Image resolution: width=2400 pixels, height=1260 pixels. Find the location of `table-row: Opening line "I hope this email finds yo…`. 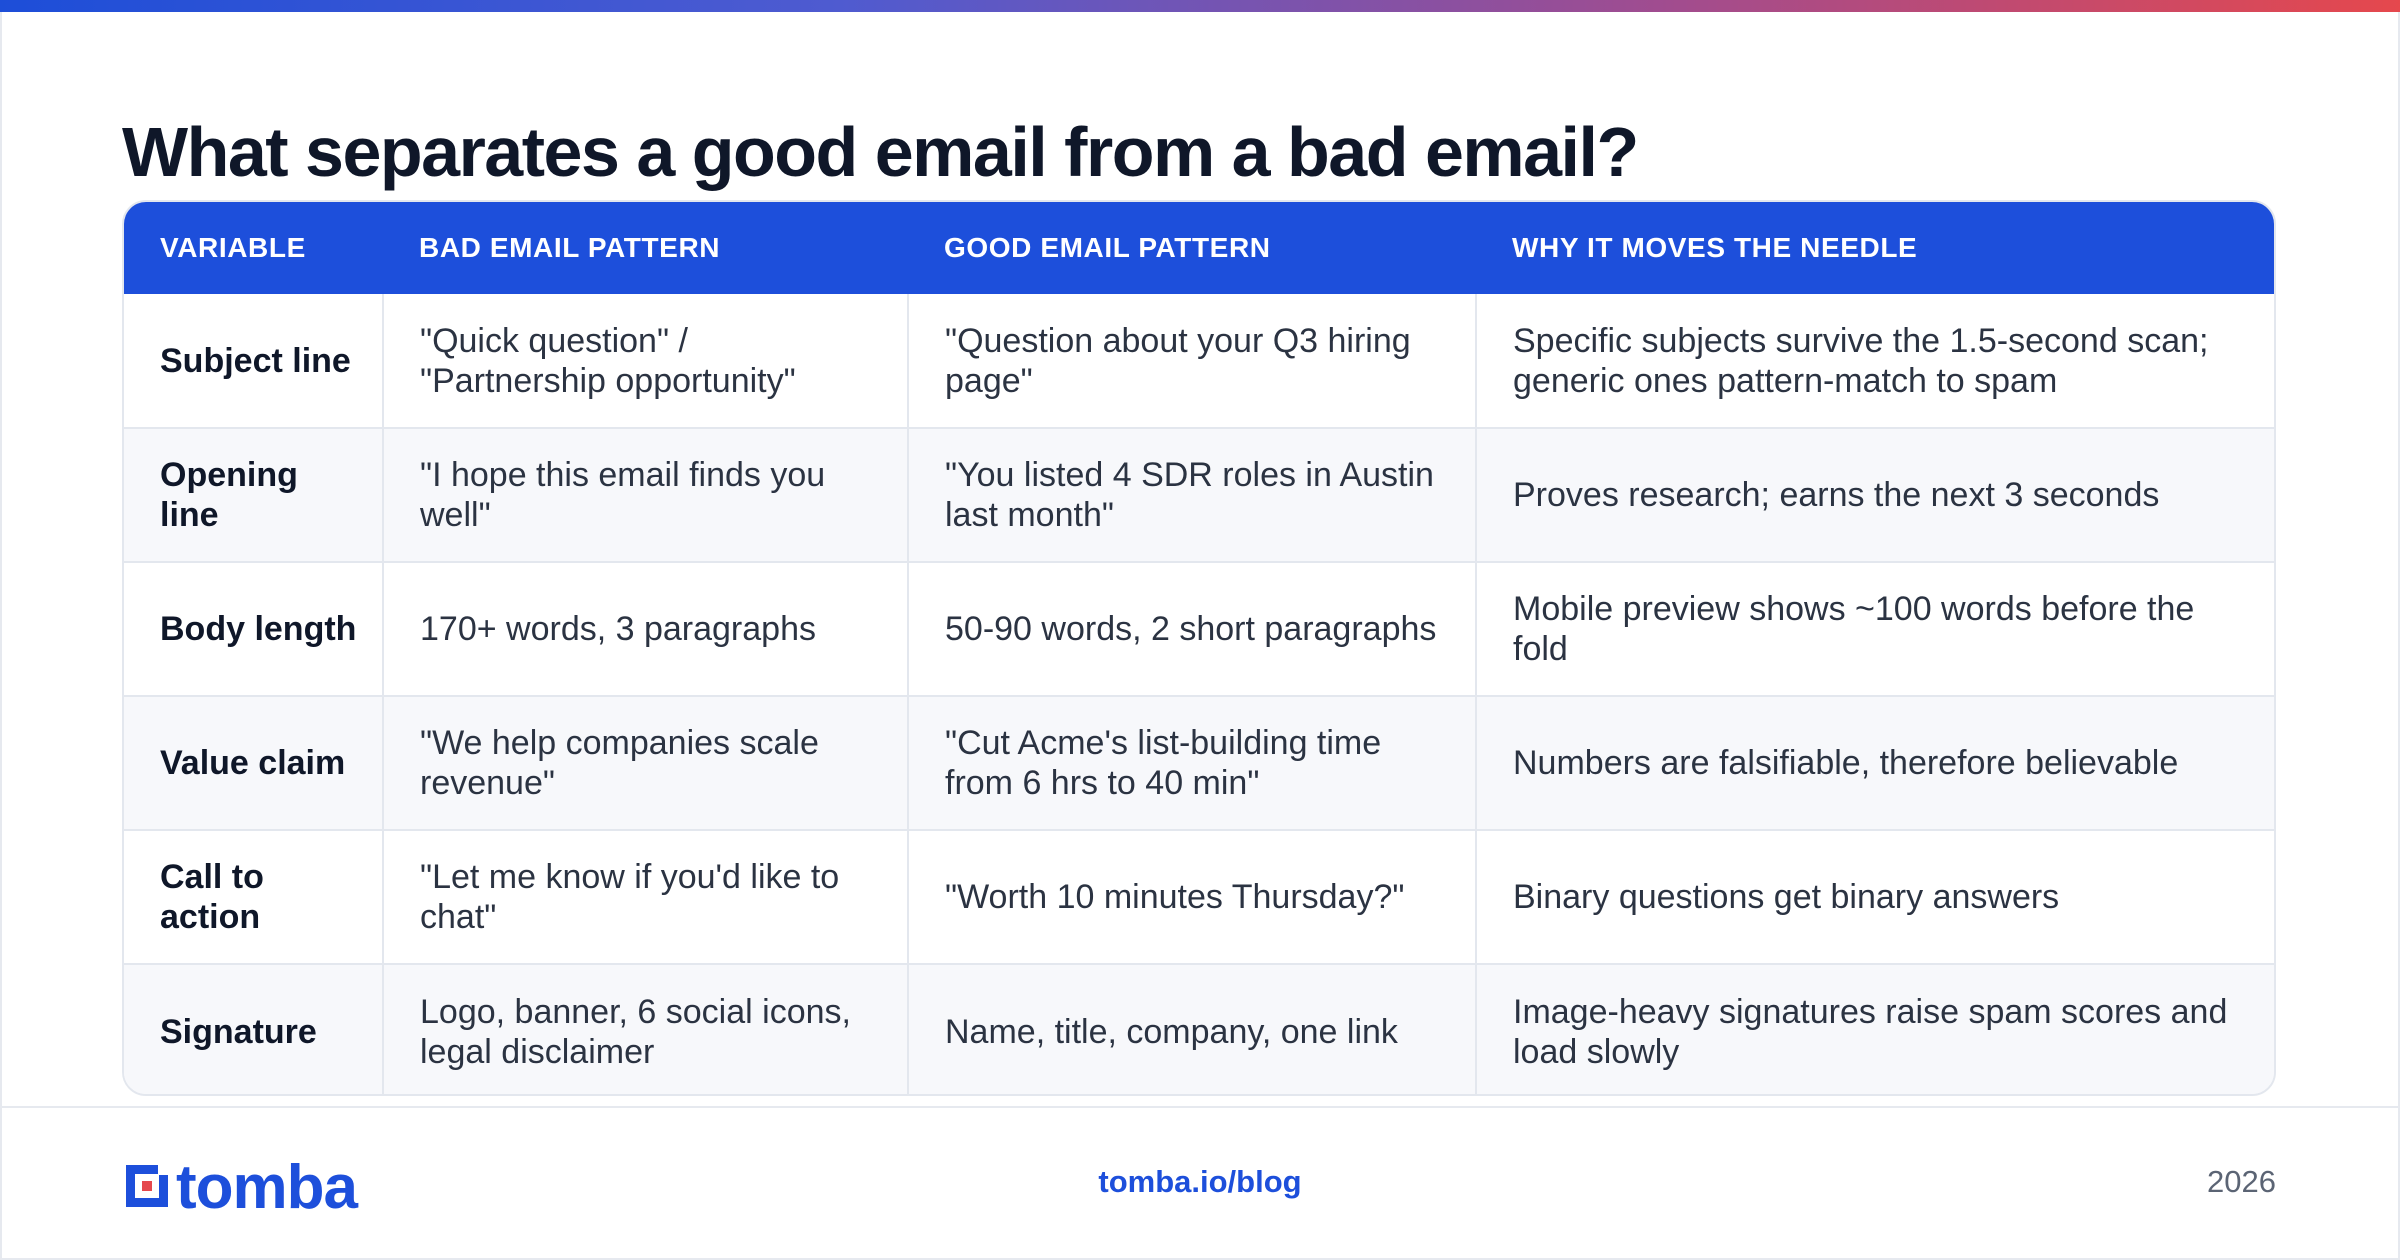

table-row: Opening line "I hope this email finds yo… is located at coordinates (1199, 494).